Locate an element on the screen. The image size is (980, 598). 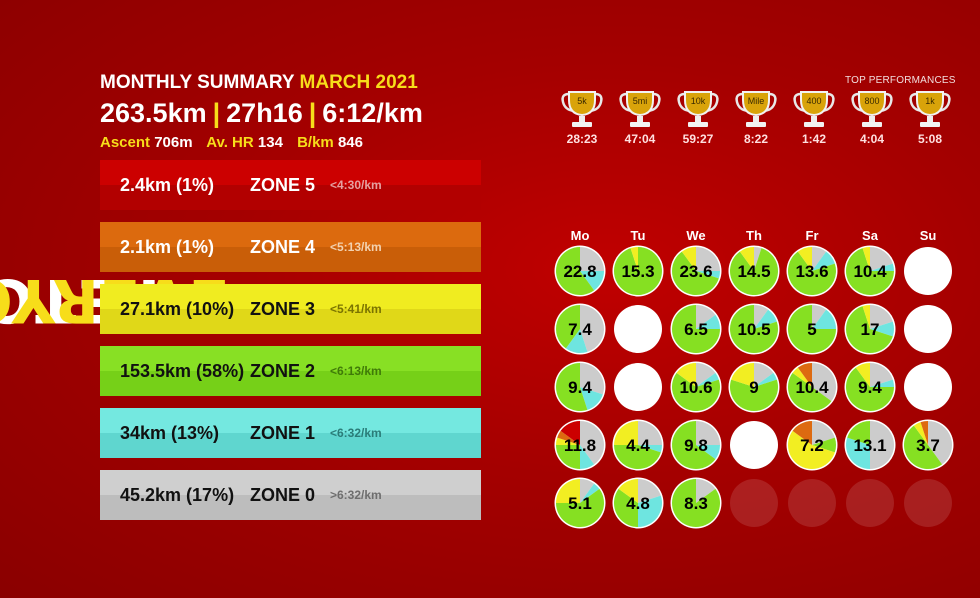
trophy-time: 5:08 is located at coordinates (930, 139).